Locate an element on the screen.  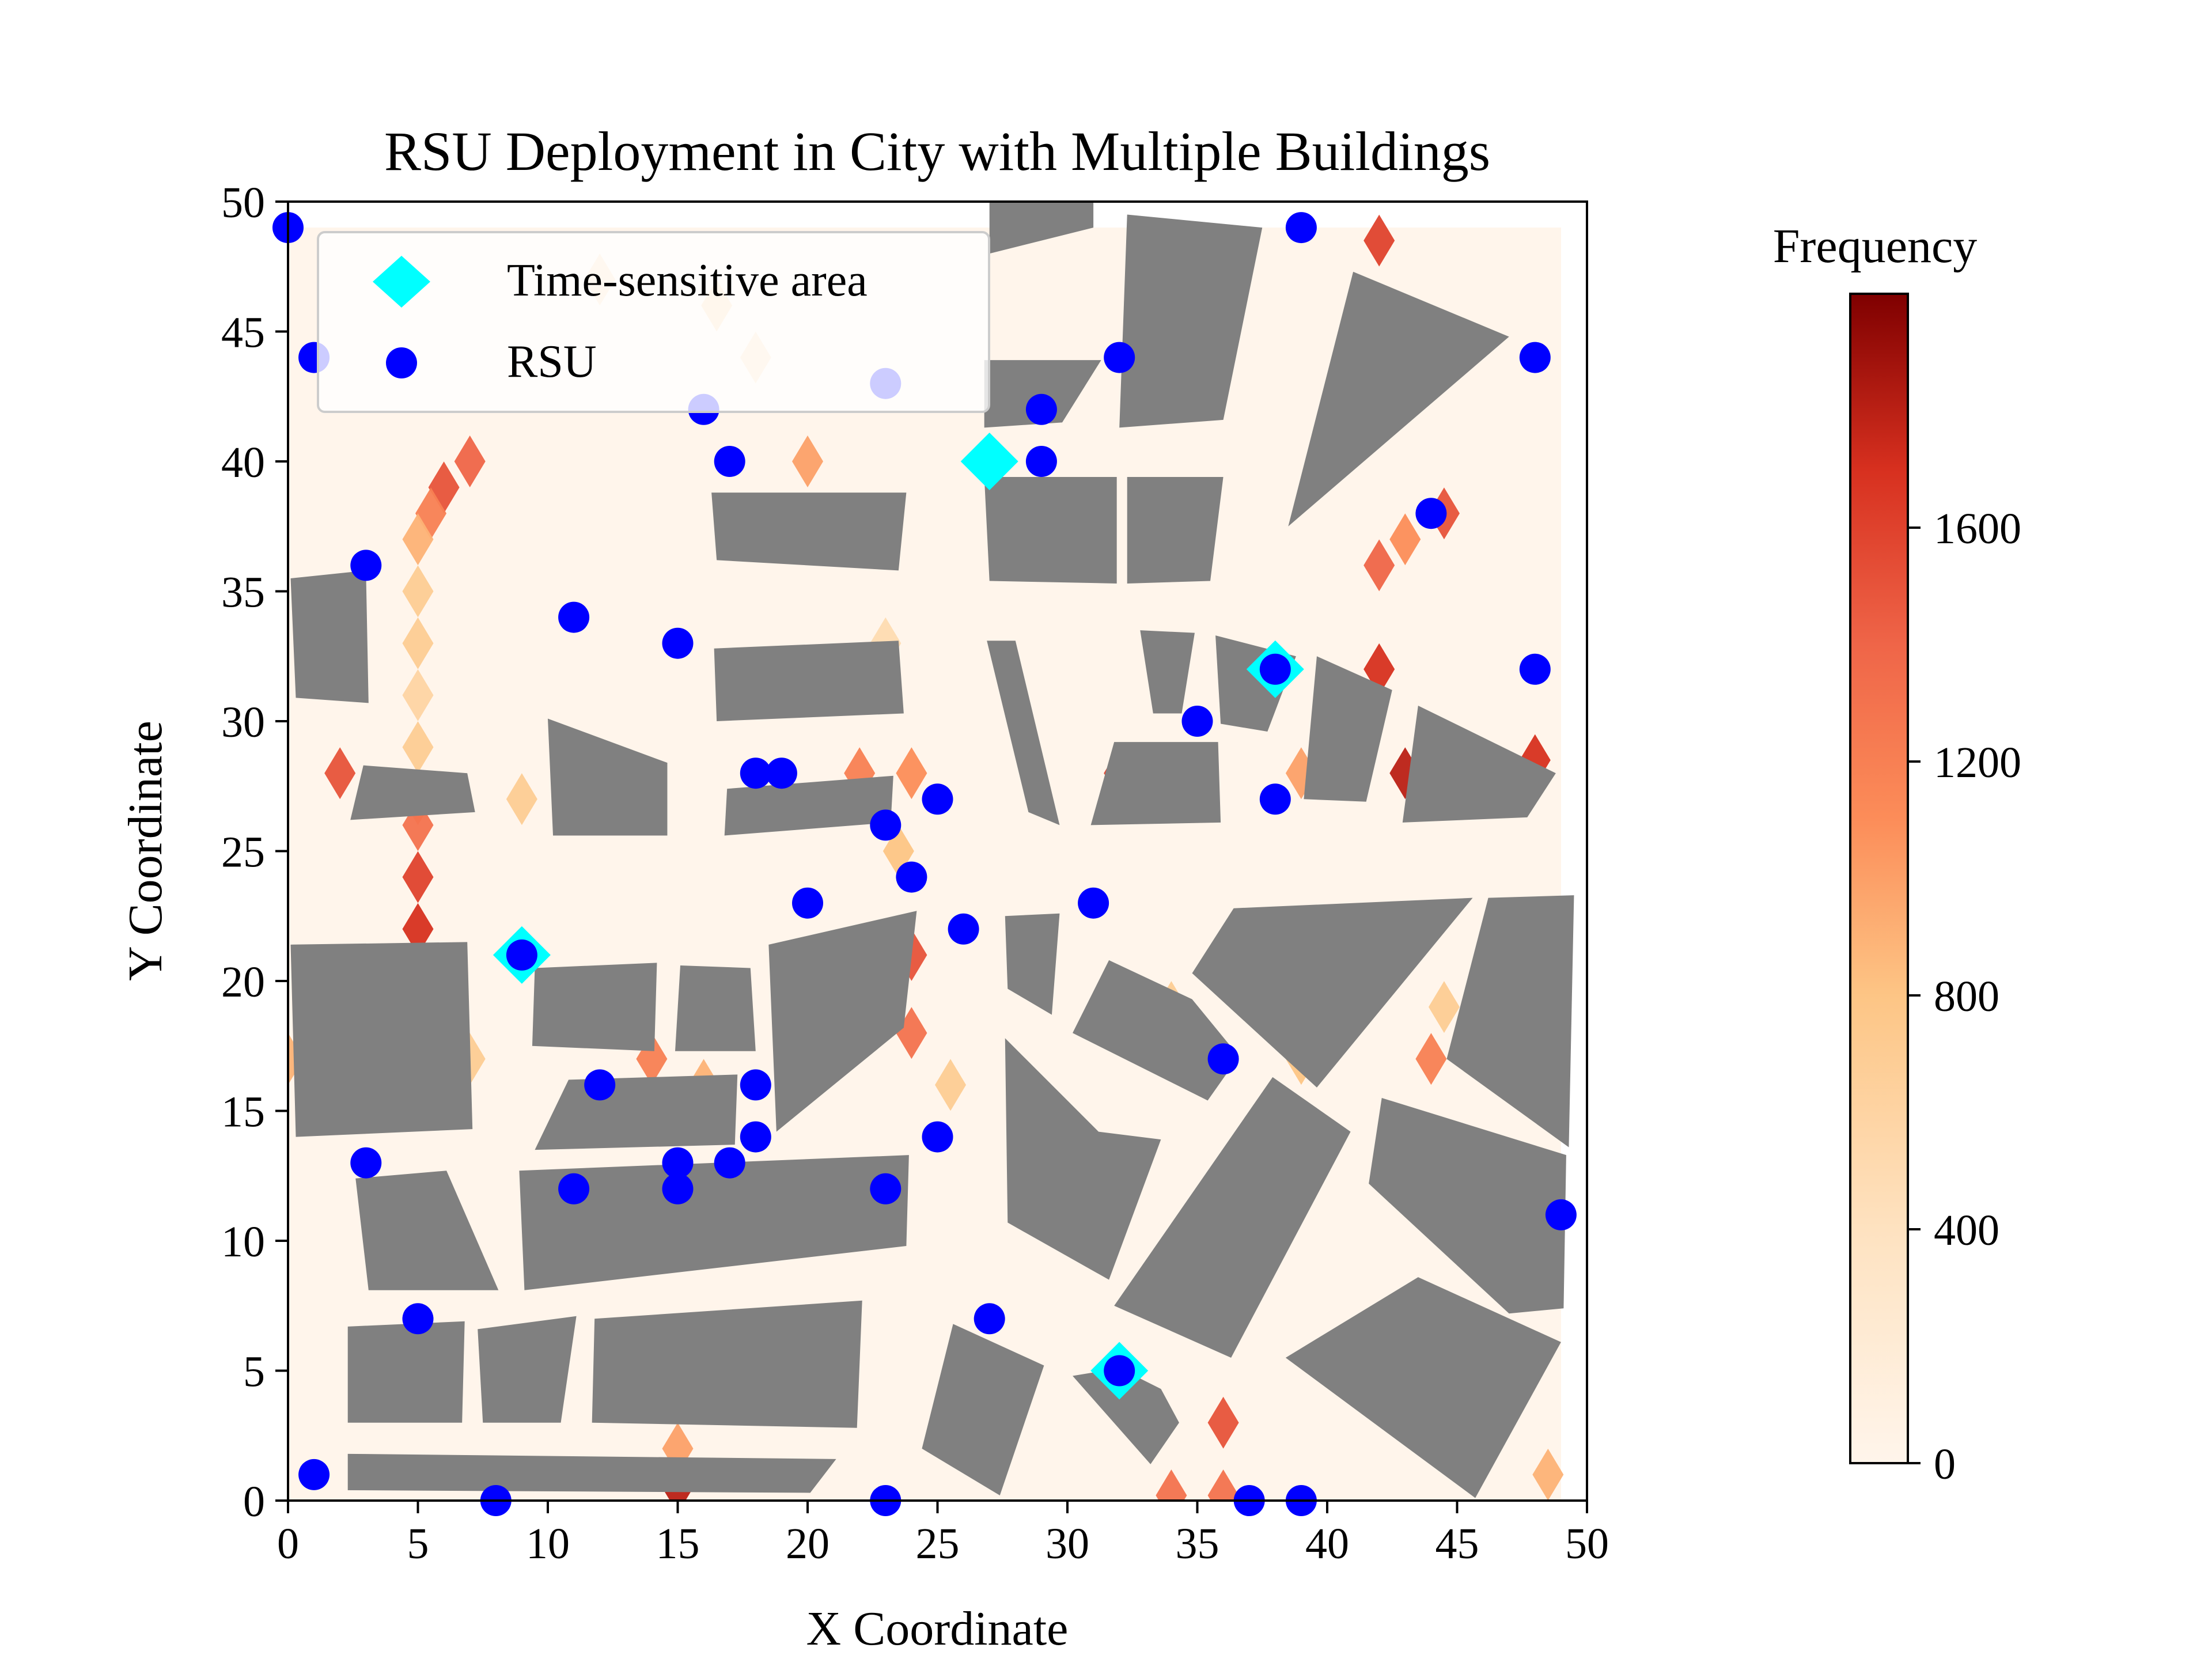
y-tick-label: 0 is located at coordinates (254, 1502).